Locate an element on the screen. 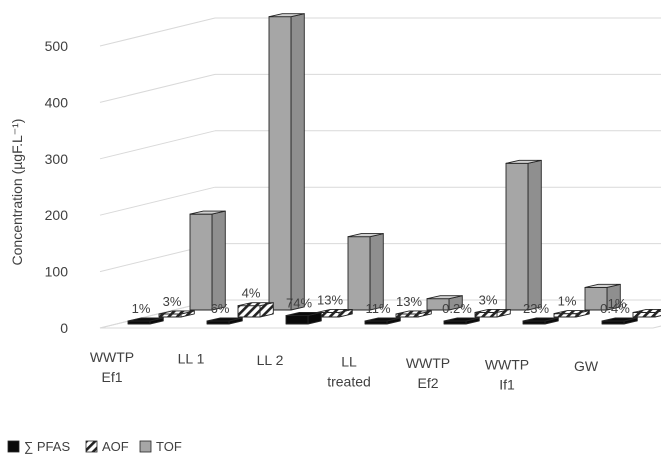 The image size is (661, 457). y-tick-label: 400 is located at coordinates (57, 102).